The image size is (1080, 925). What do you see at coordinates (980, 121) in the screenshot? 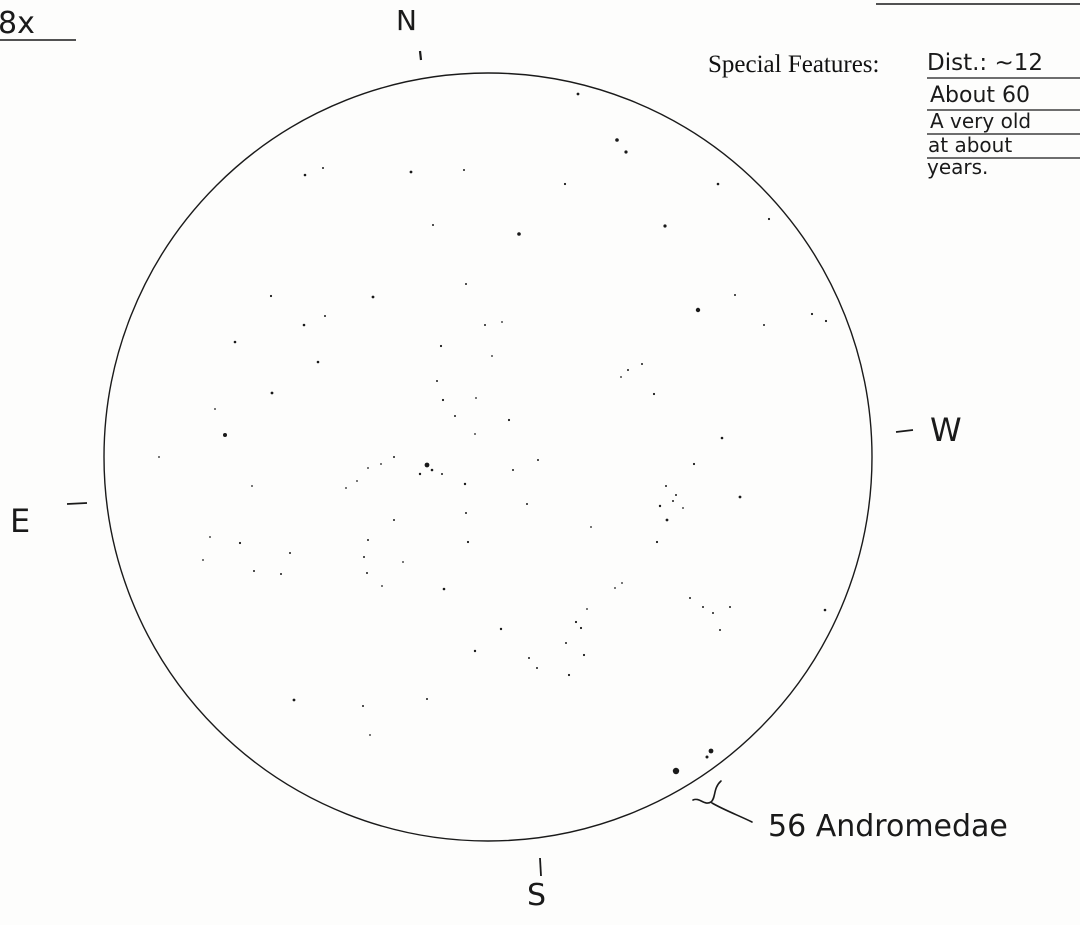
I see `special-features-line-3: A very old` at bounding box center [980, 121].